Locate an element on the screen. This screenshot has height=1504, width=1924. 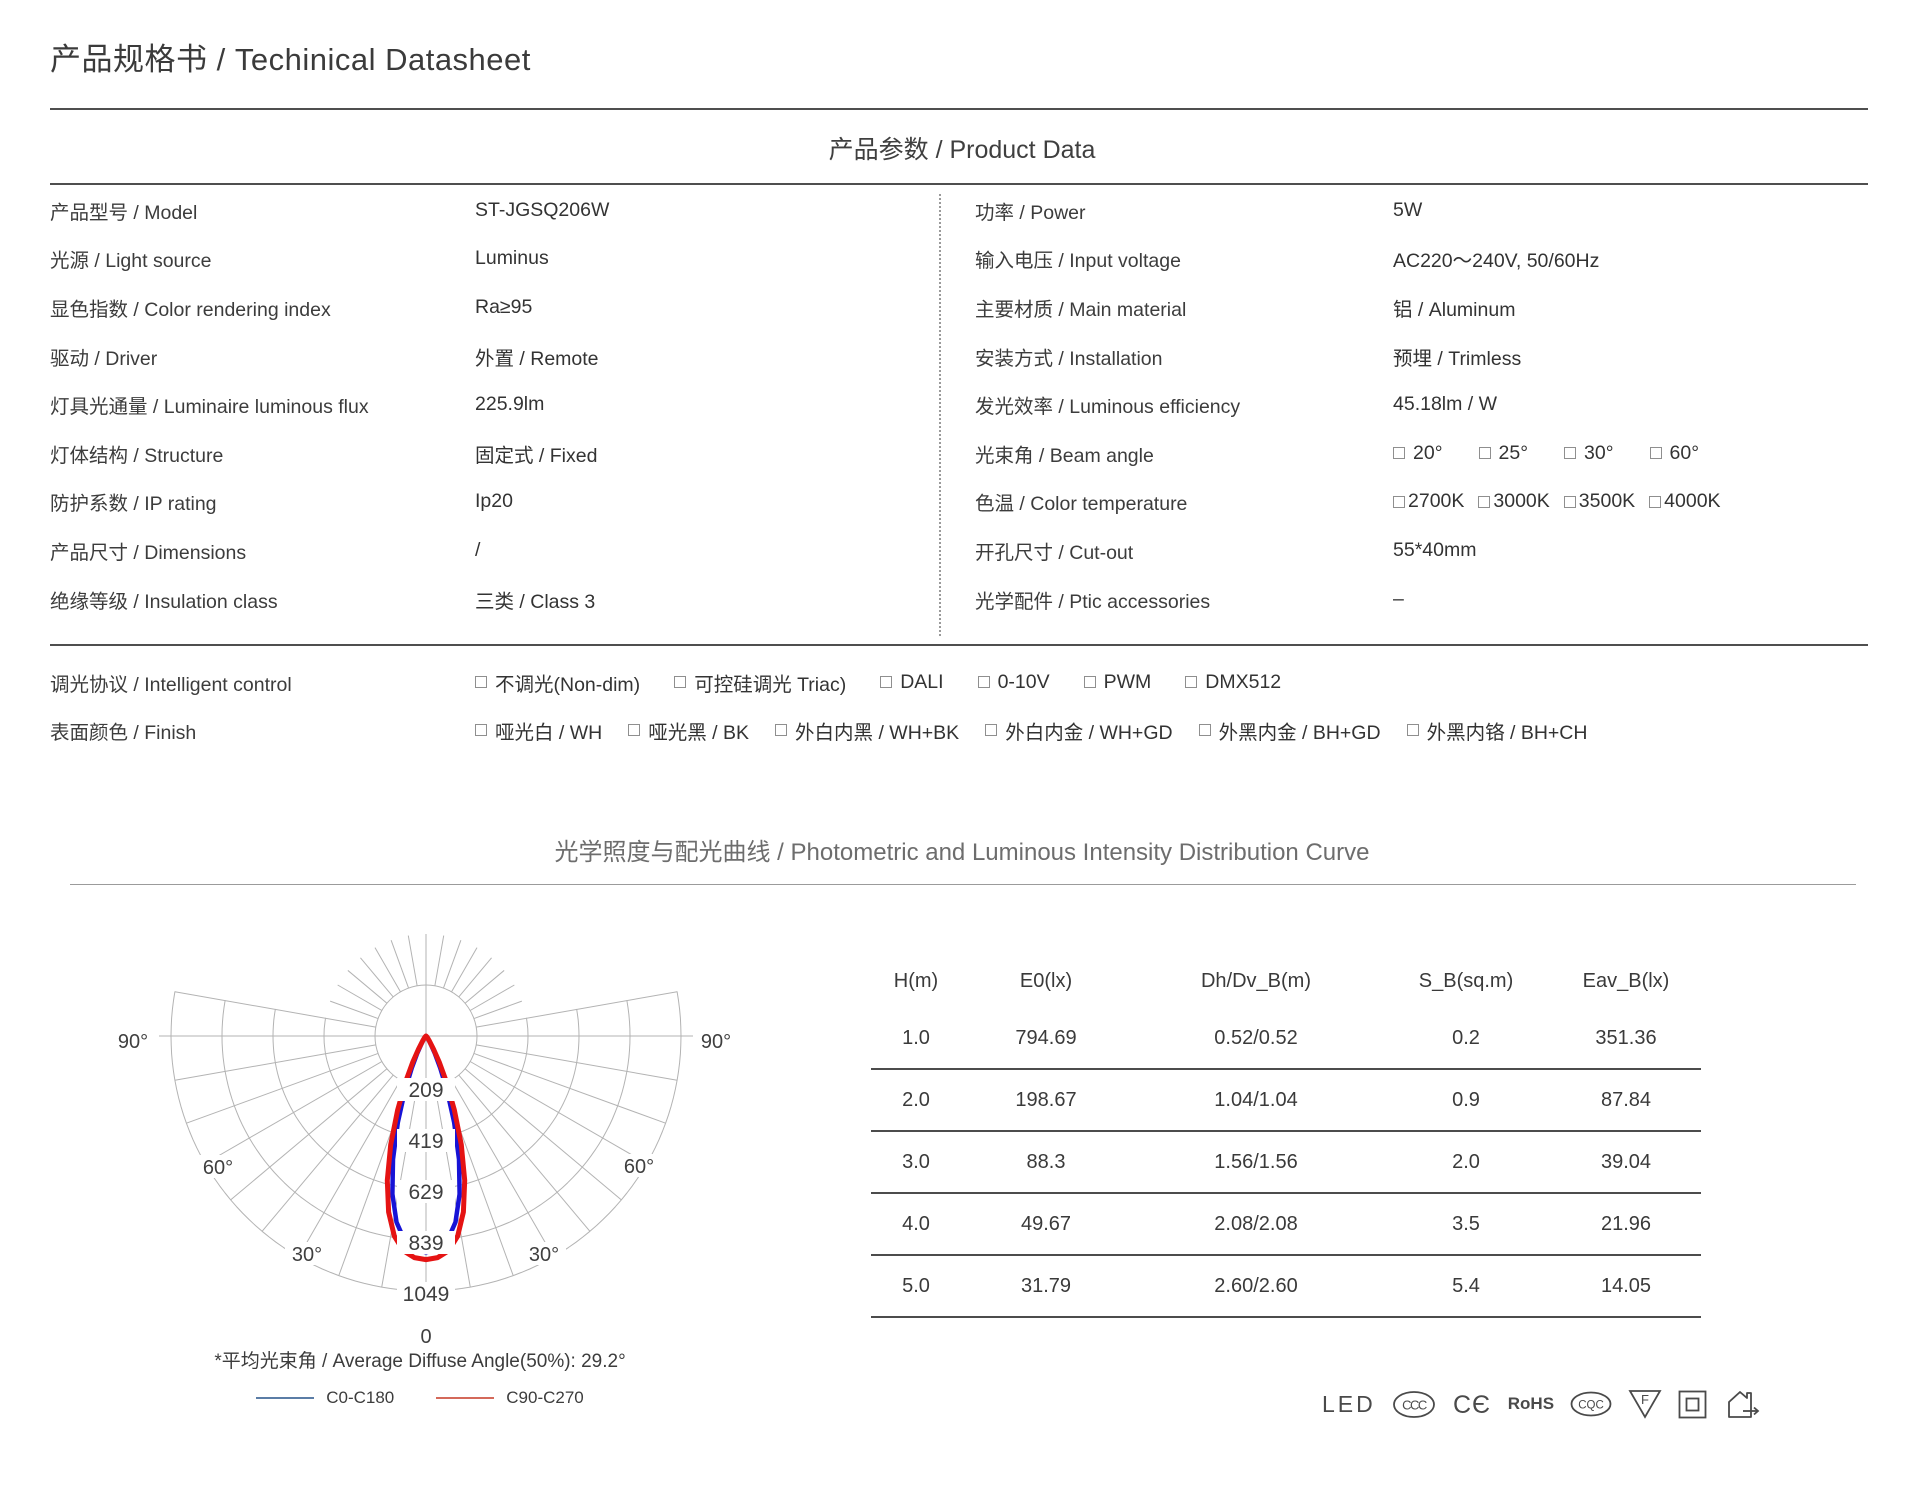
table-cell: 31.79 is located at coordinates (1046, 1285).